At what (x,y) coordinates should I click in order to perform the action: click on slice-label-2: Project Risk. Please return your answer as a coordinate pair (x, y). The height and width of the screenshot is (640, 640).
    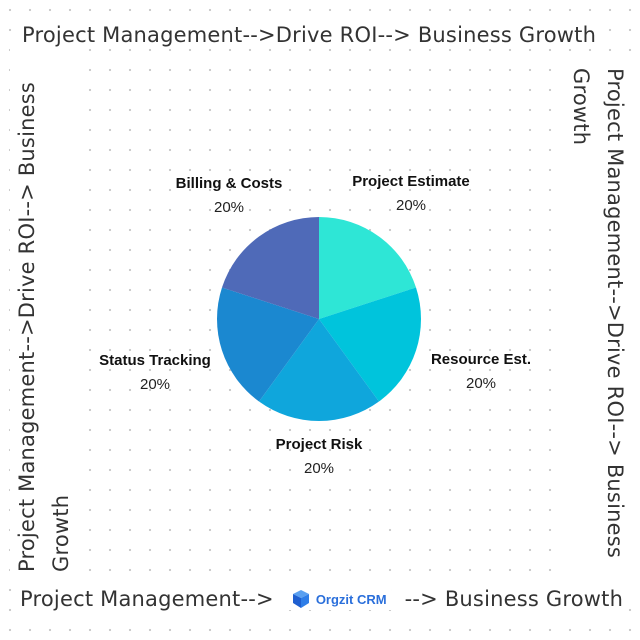
    Looking at the image, I should click on (319, 444).